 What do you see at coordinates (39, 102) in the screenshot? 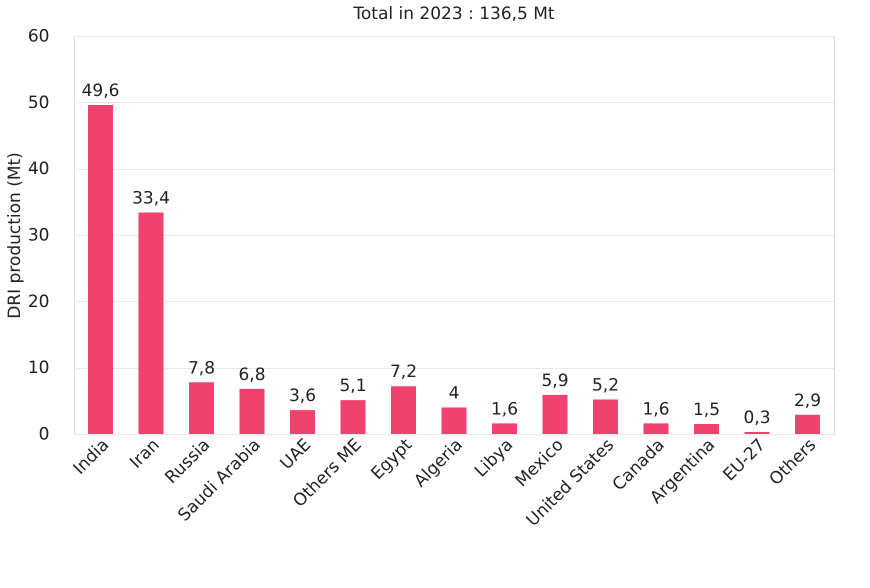
I see `y-tick-label: 50` at bounding box center [39, 102].